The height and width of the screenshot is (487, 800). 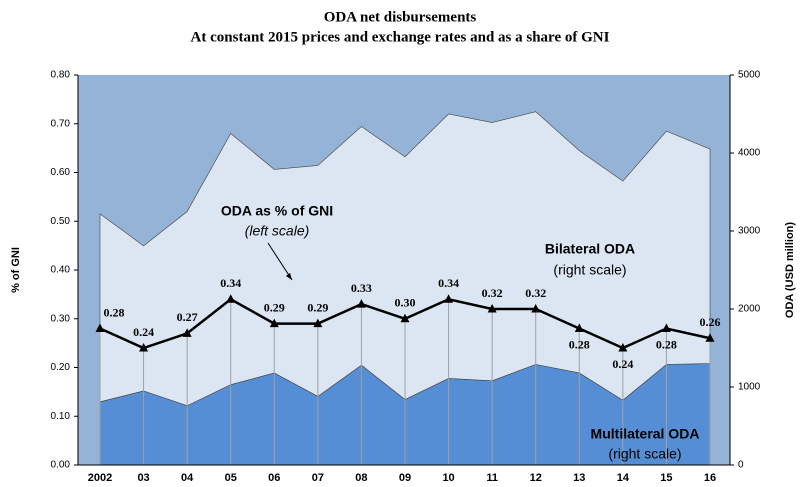 I want to click on annotation: Multilateral ODA, so click(x=645, y=434).